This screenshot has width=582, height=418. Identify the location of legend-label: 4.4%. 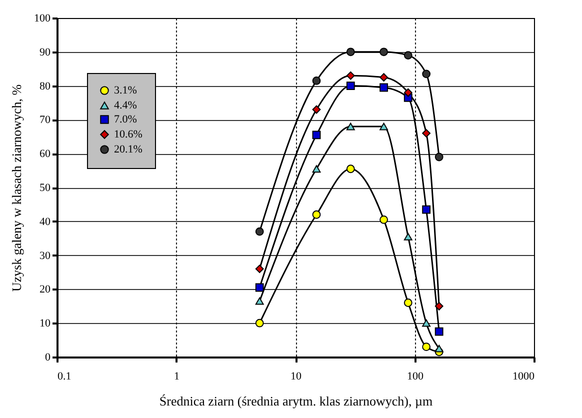
(125, 106).